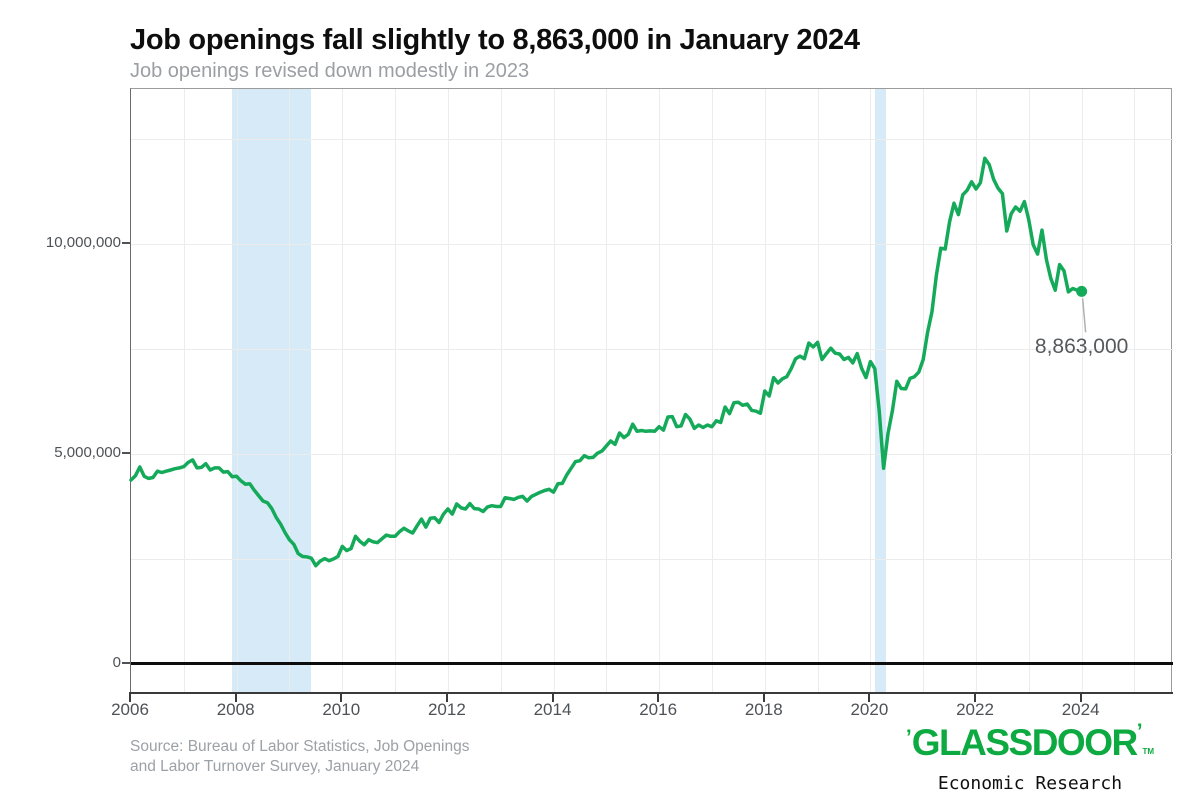 This screenshot has height=800, width=1200. What do you see at coordinates (235, 709) in the screenshot?
I see `x-axis-tick-label: 2008` at bounding box center [235, 709].